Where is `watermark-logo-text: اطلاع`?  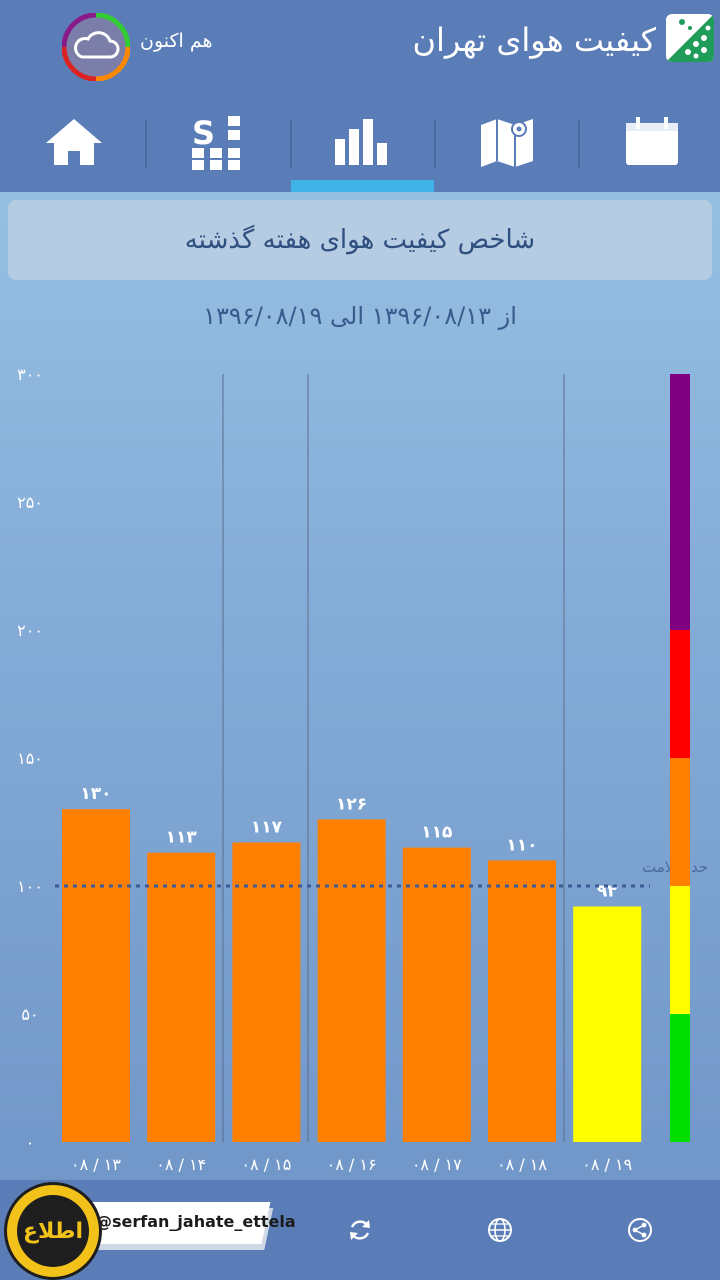
watermark-logo-text: اطلاع is located at coordinates (53, 1231).